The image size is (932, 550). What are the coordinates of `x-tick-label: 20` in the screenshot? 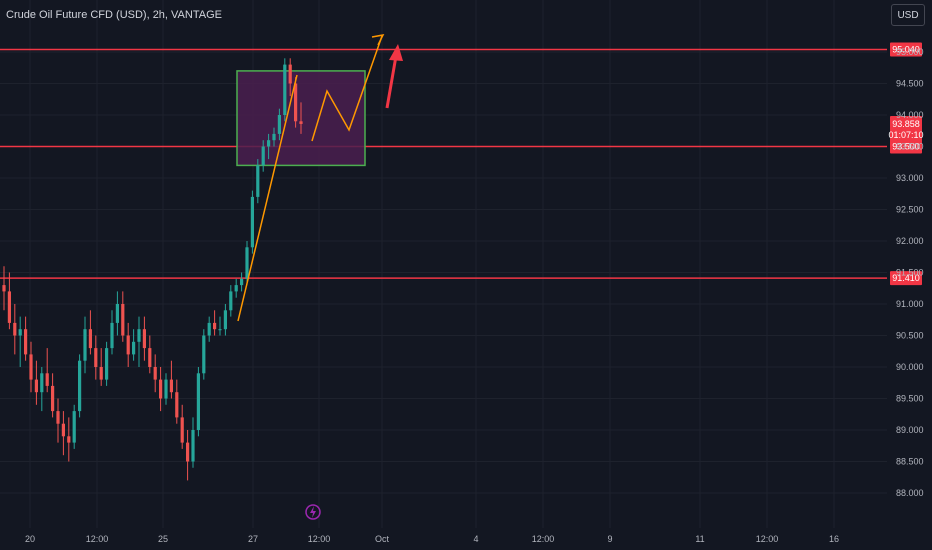 It's located at (30, 539).